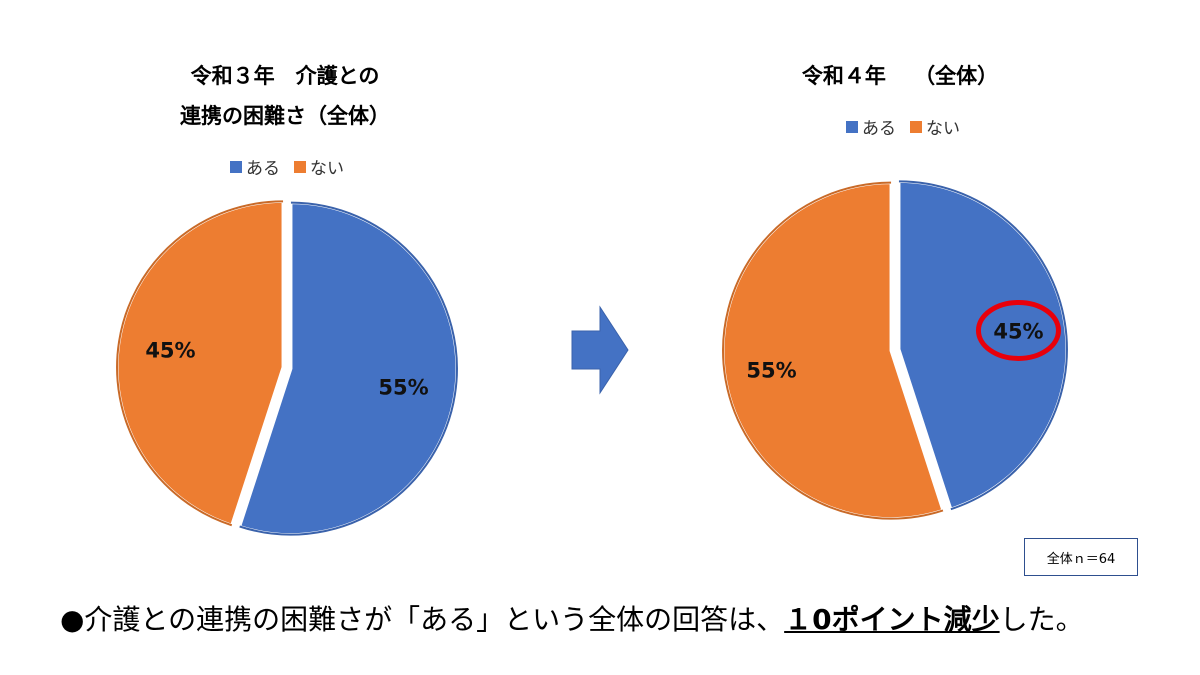 The image size is (1200, 675). What do you see at coordinates (1041, 619) in the screenshot?
I see `summary-suffix: した。` at bounding box center [1041, 619].